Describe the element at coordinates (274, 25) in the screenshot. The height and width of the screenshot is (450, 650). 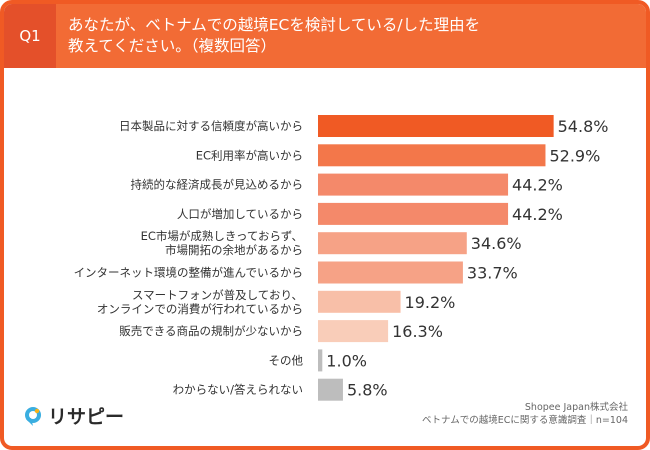
I see `question-title-line1: あなたが、ベトナムでの越境ECを検討している/した理由を` at that location.